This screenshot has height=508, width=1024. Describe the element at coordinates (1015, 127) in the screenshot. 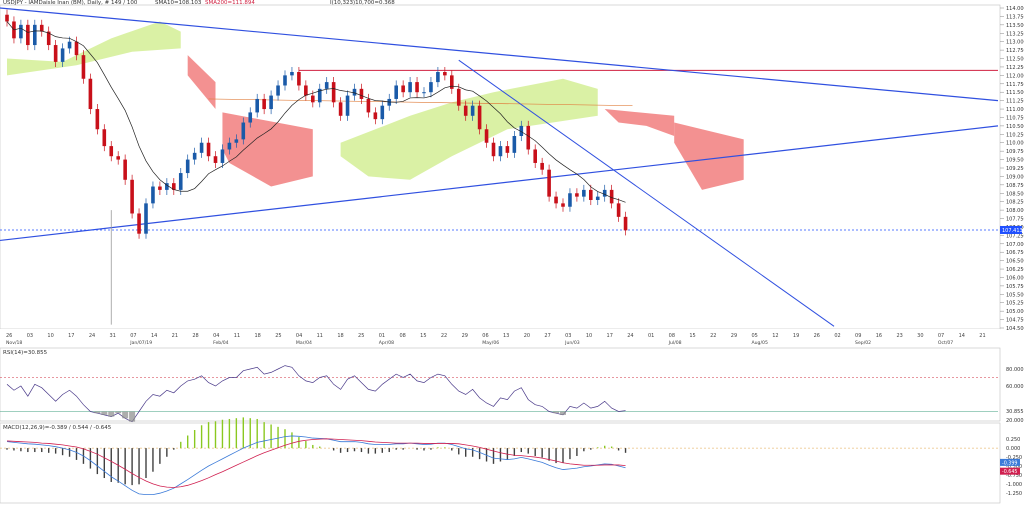

I see `price-tick-label: 110.500` at that location.